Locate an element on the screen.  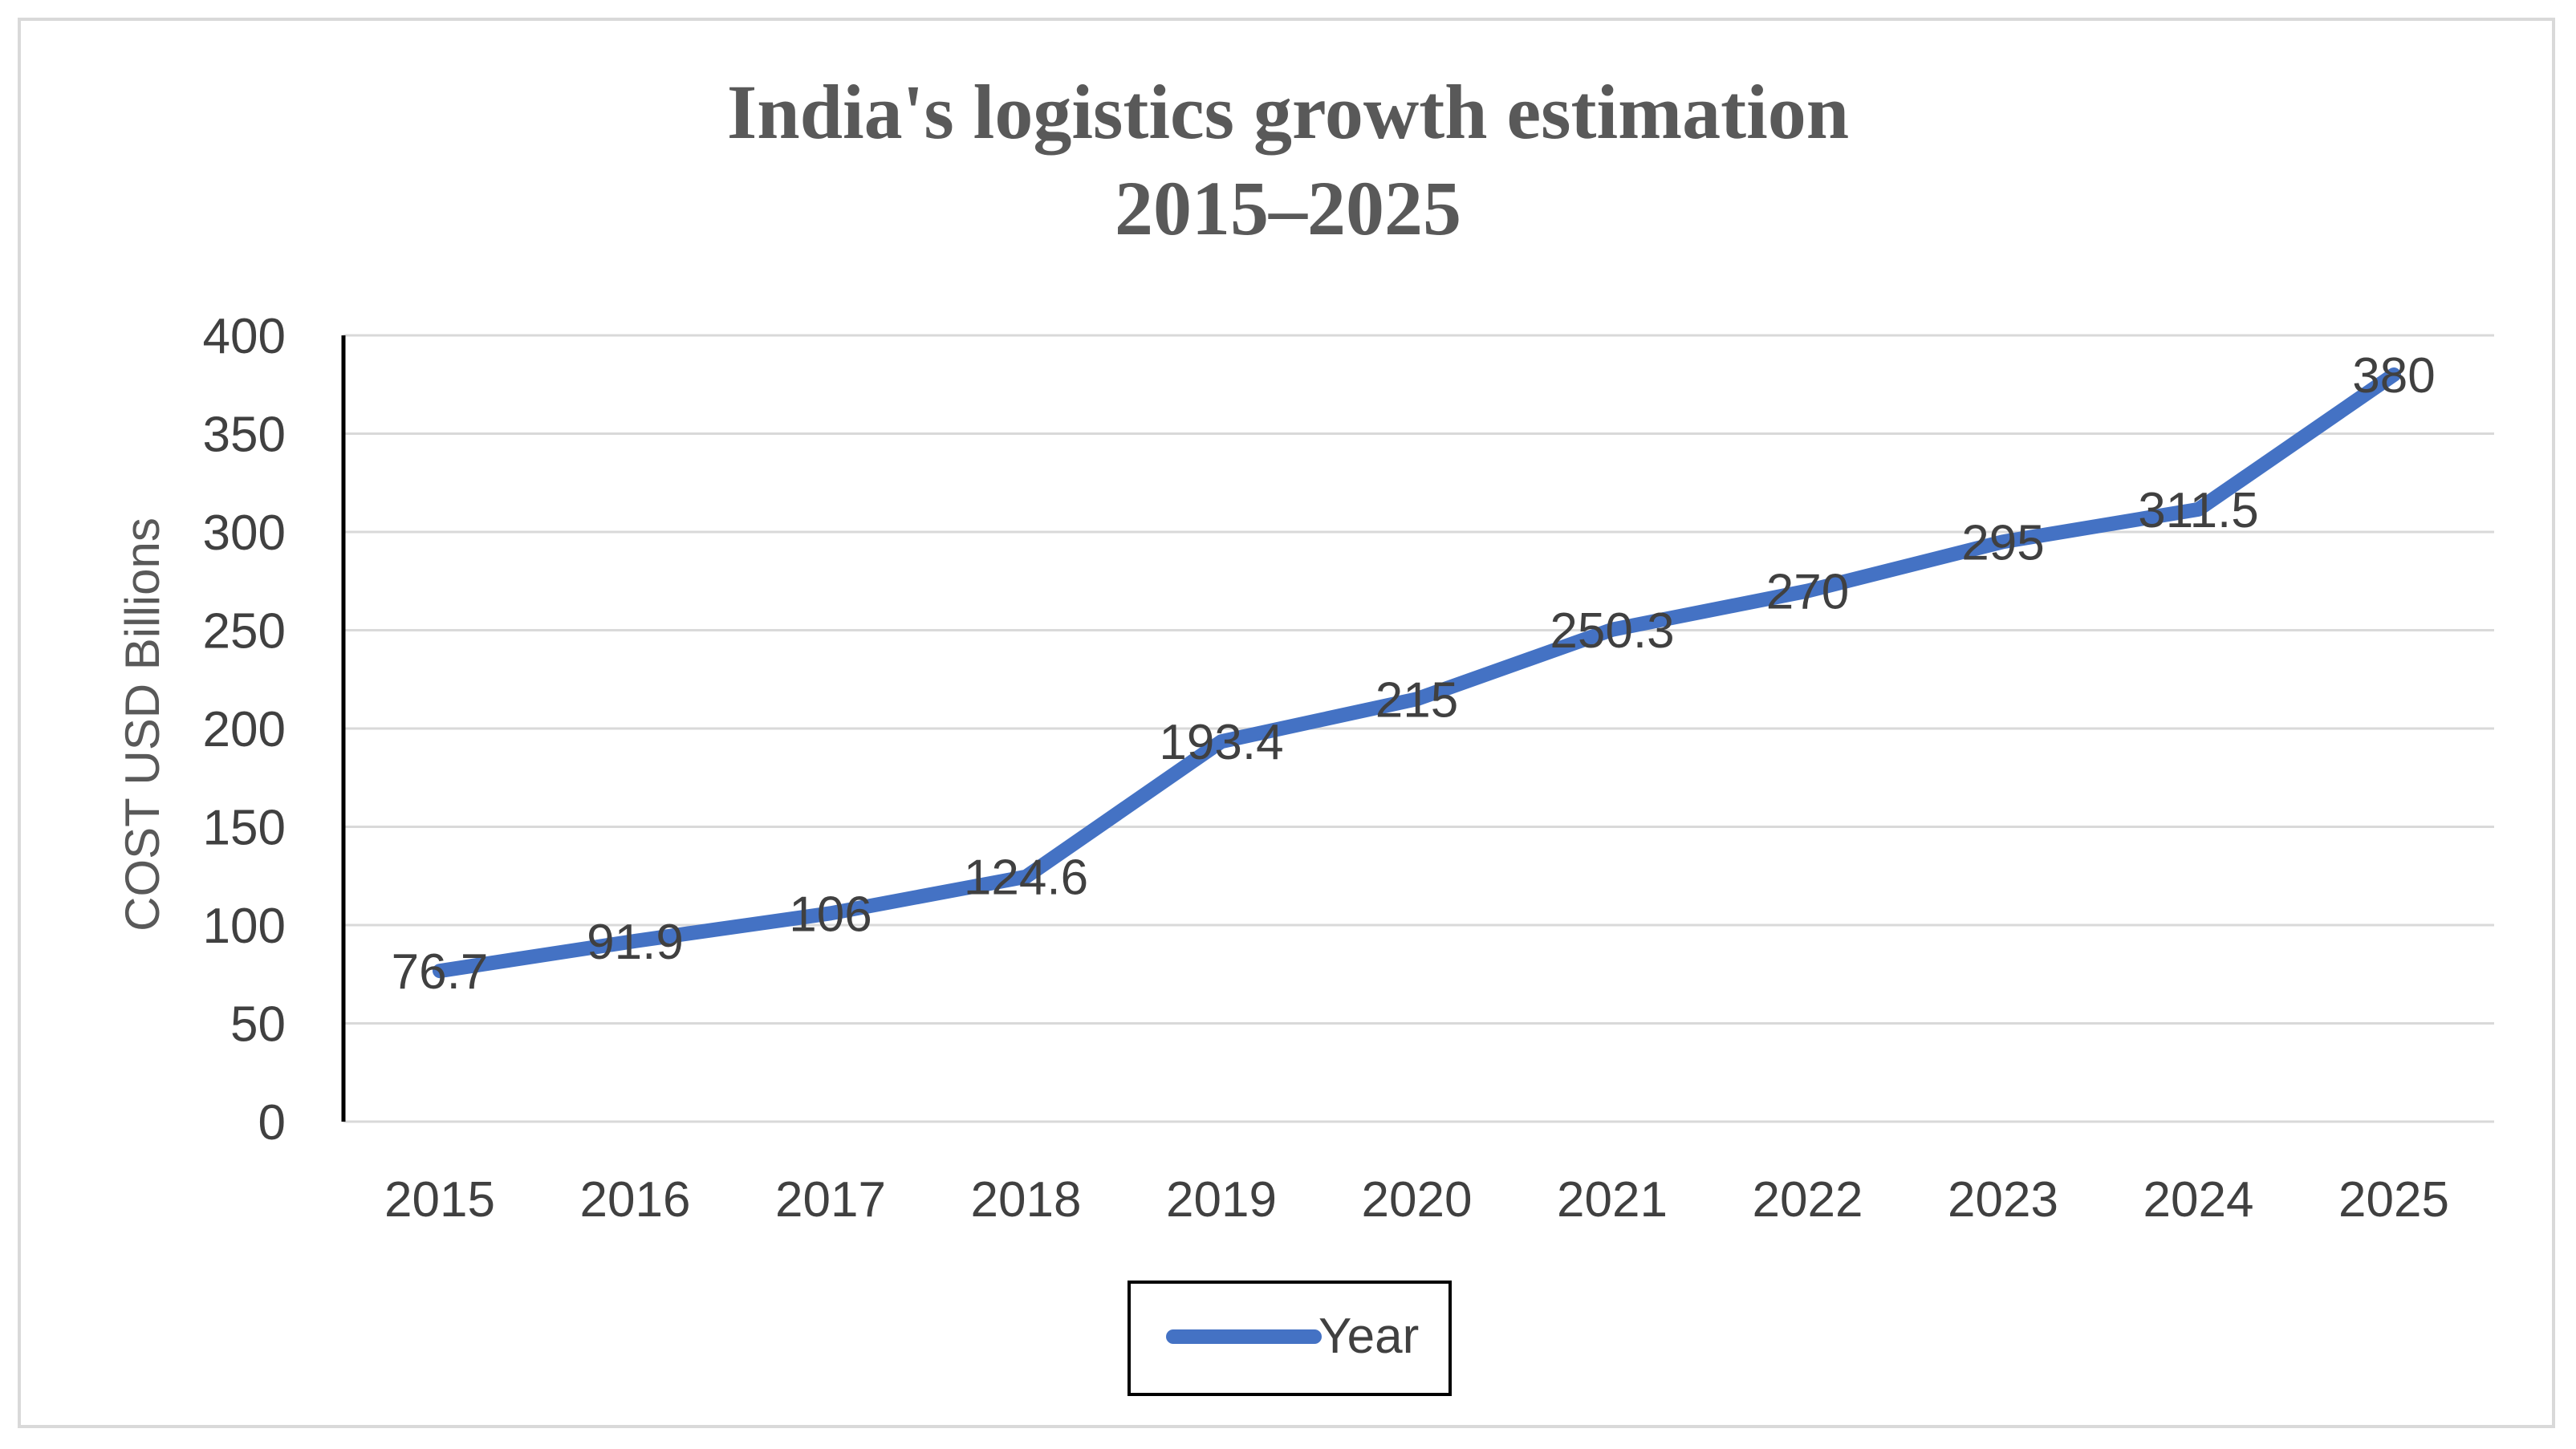
data-label: 124.6 is located at coordinates (1026, 878).